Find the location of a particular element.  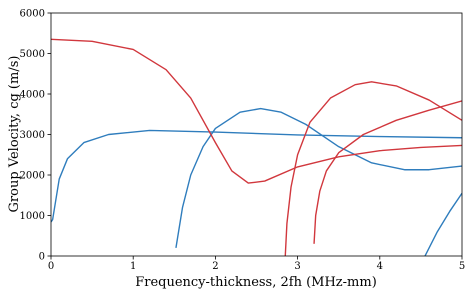

y-tick-label: 2000 is located at coordinates (32, 176).